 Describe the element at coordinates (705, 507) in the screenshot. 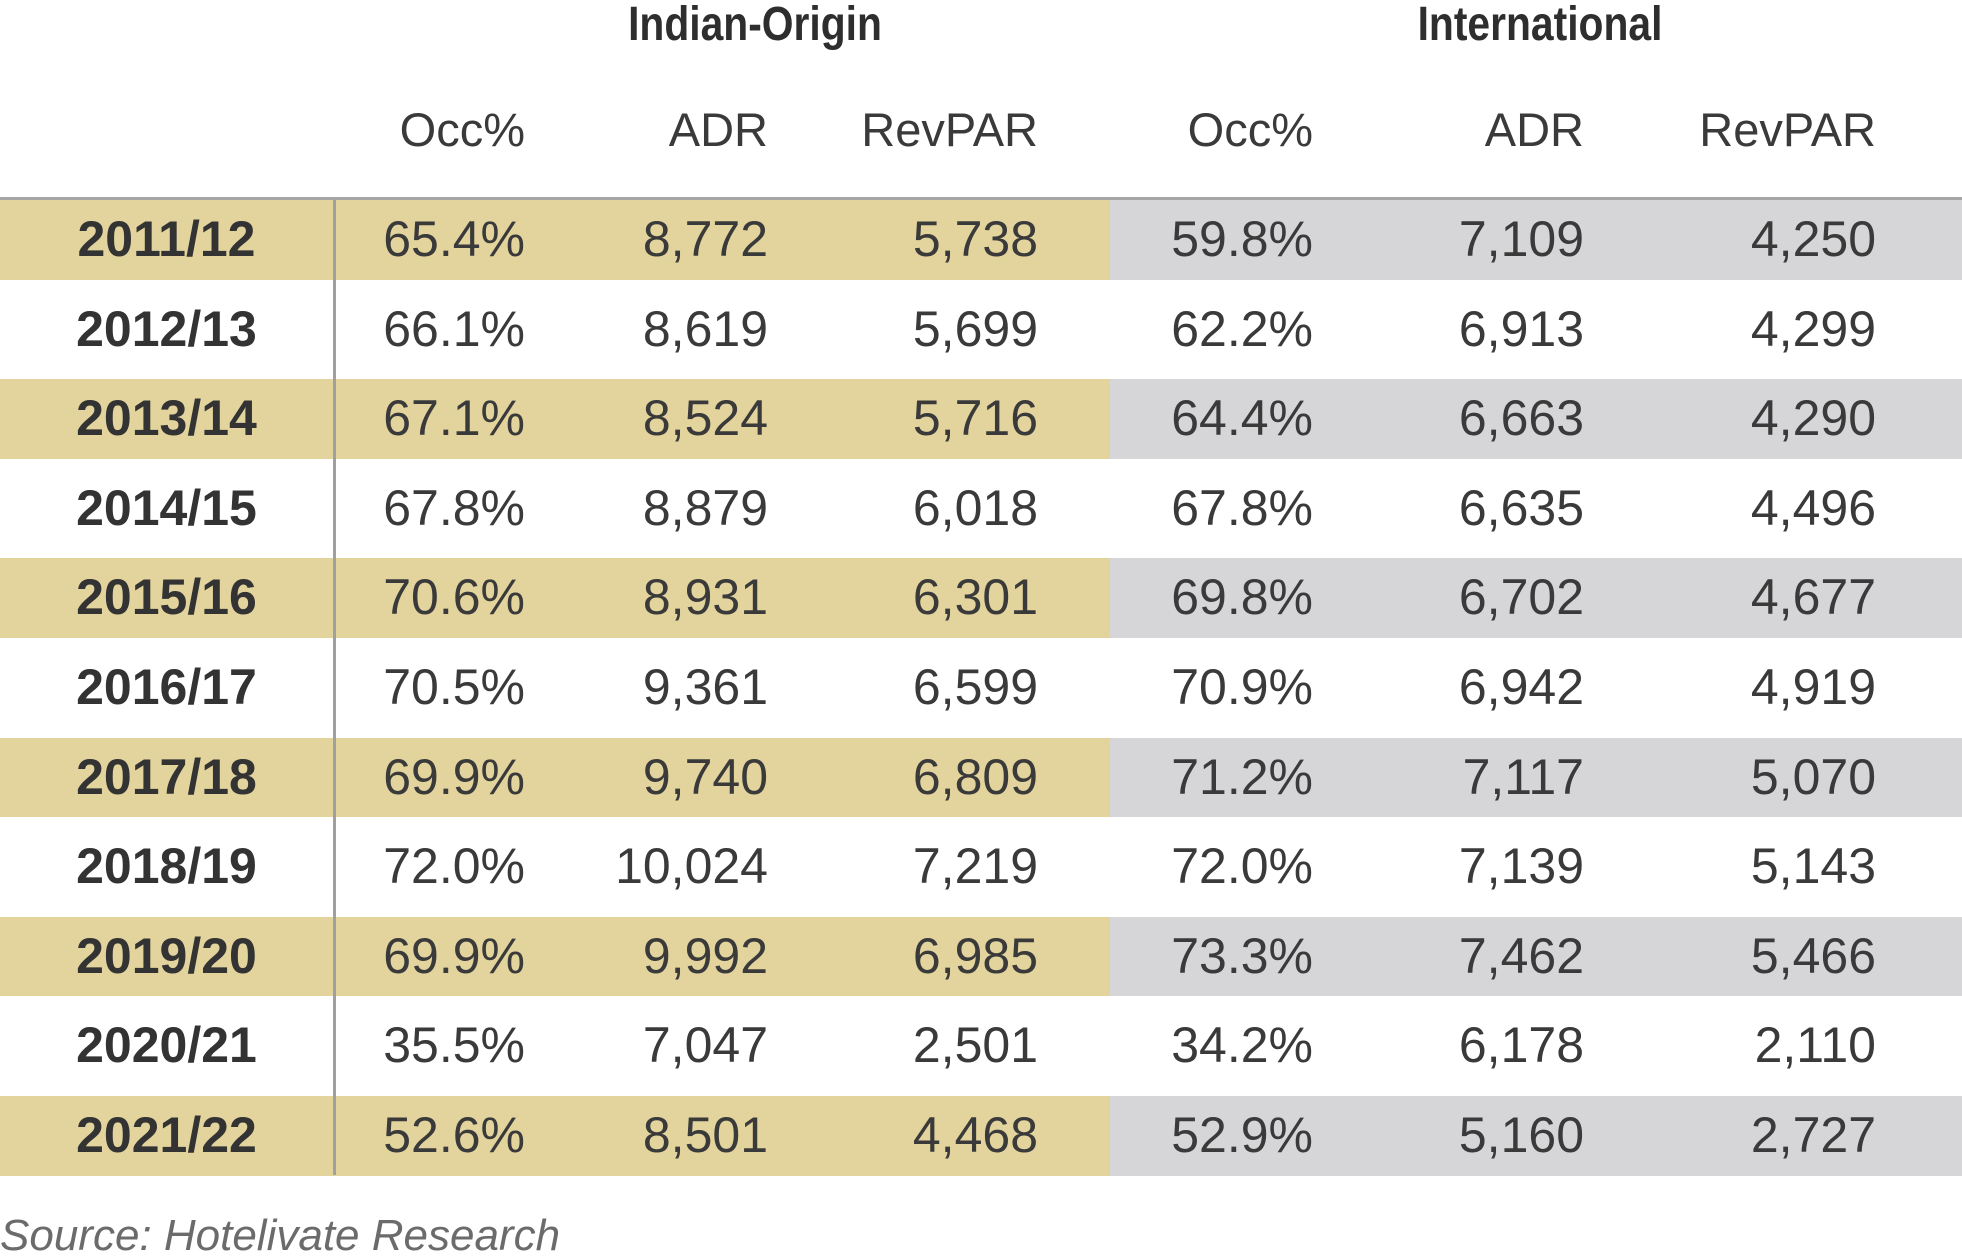

I see `value-cell: 8,879` at that location.